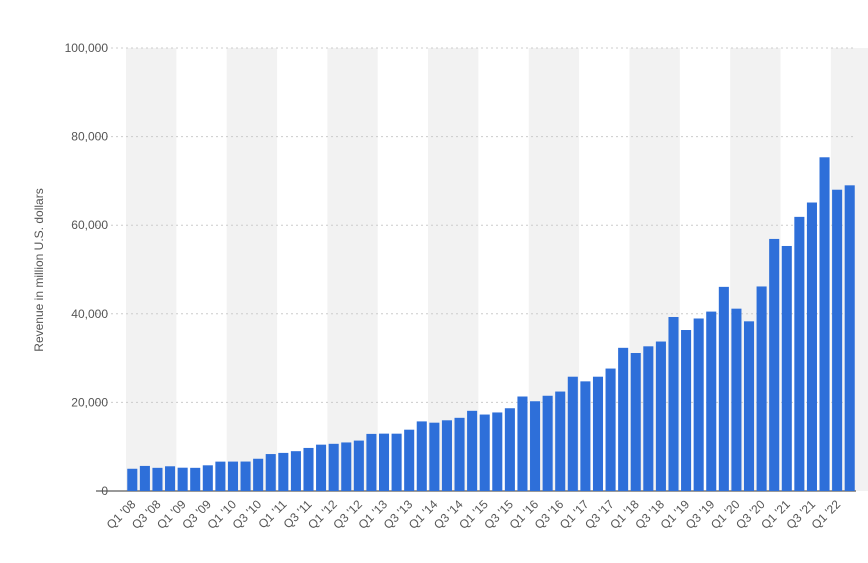  Describe the element at coordinates (104, 491) in the screenshot. I see `y-tick-label: 0` at that location.